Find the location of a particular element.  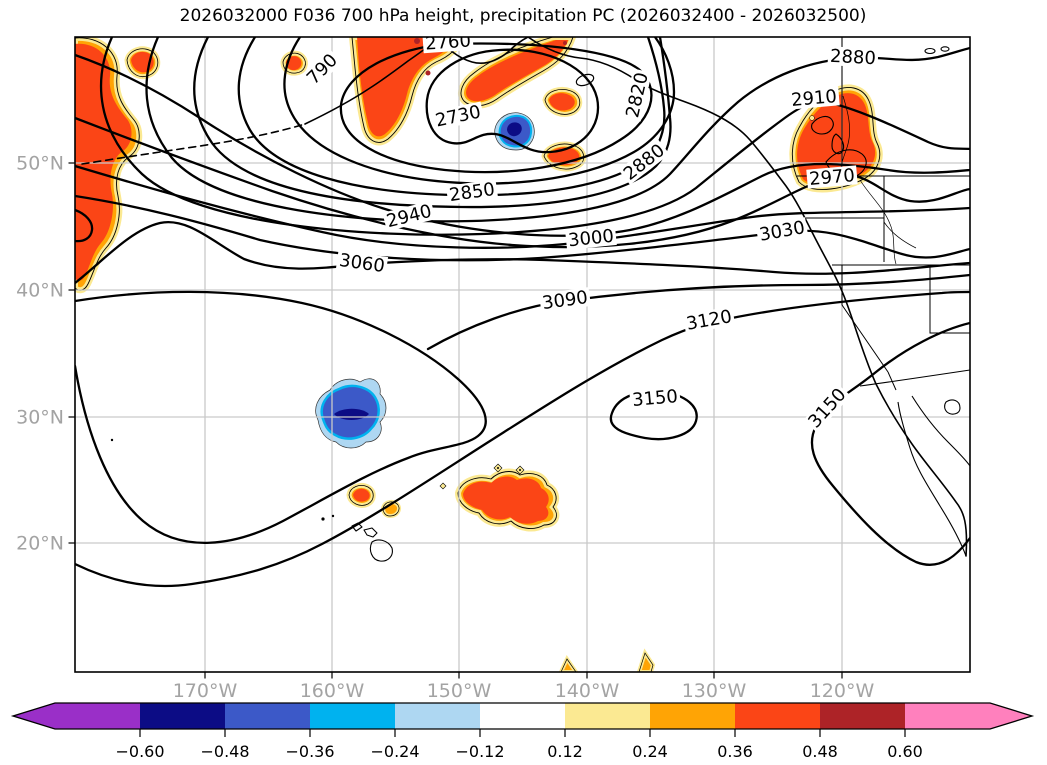

colorbar-tick-label: −0.60 is located at coordinates (139, 751).